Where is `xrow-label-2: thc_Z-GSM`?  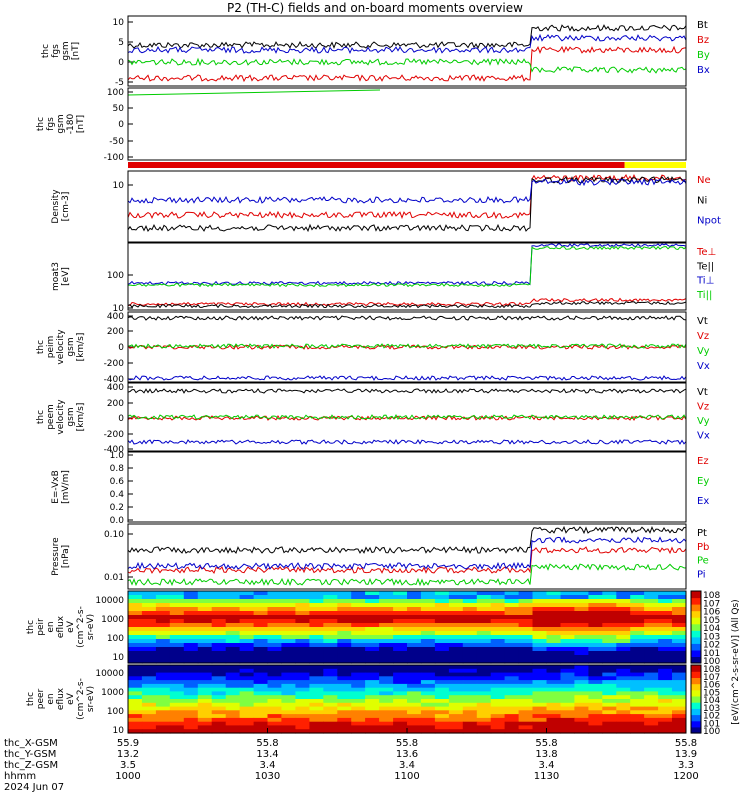
xrow-label-2: thc_Z-GSM is located at coordinates (31, 765).